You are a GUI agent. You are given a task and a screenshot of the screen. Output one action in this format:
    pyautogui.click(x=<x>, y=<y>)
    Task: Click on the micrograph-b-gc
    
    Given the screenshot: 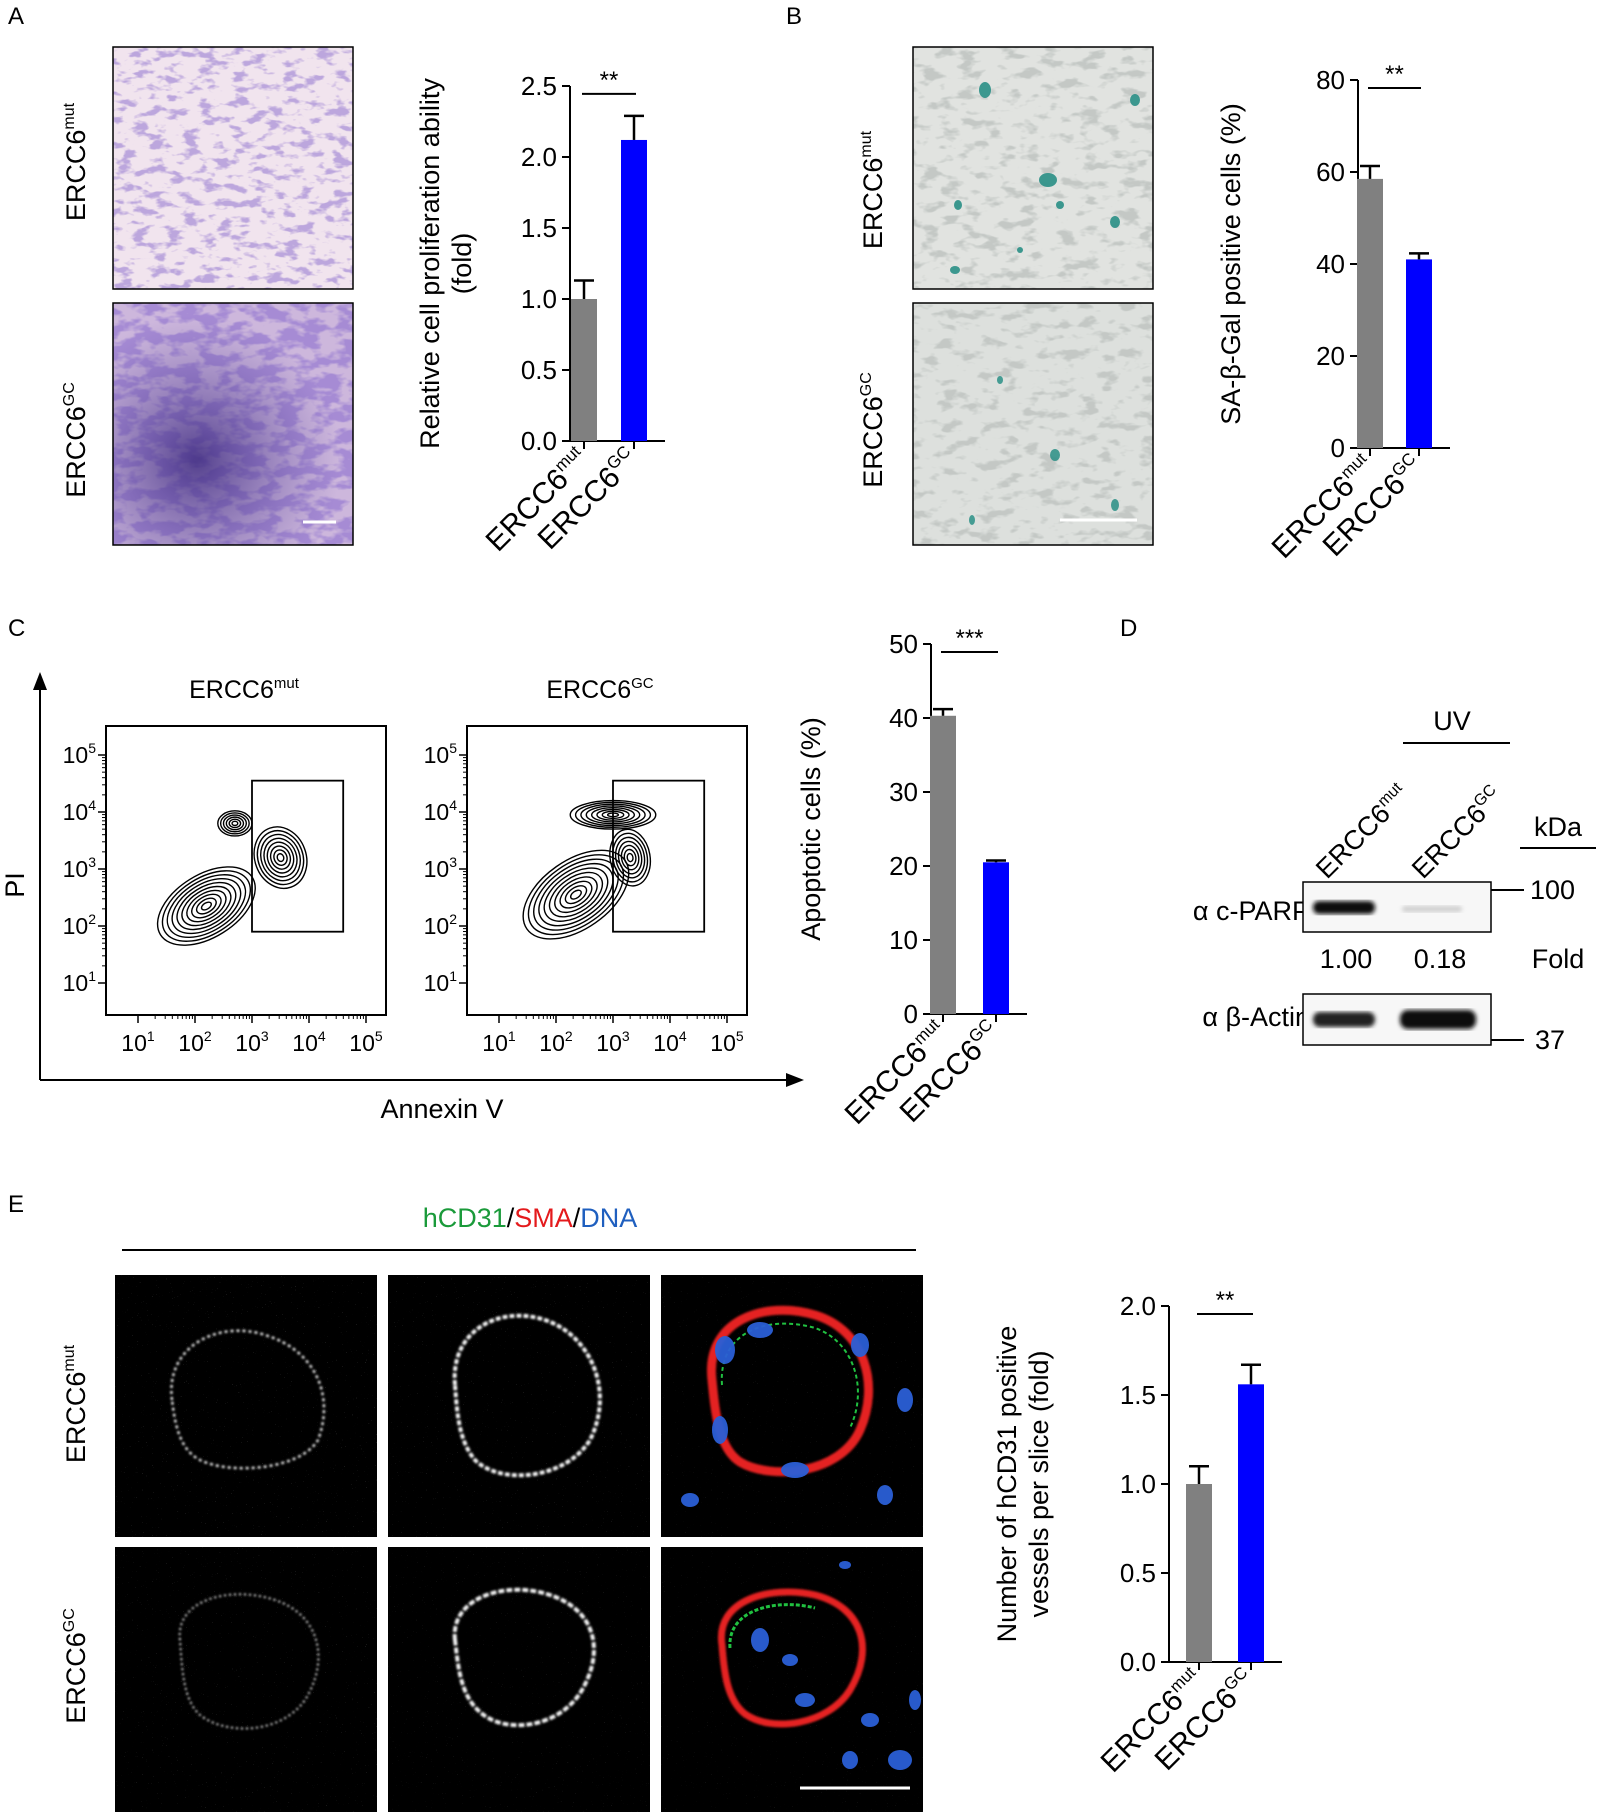 What is the action you would take?
    pyautogui.click(x=1033, y=424)
    